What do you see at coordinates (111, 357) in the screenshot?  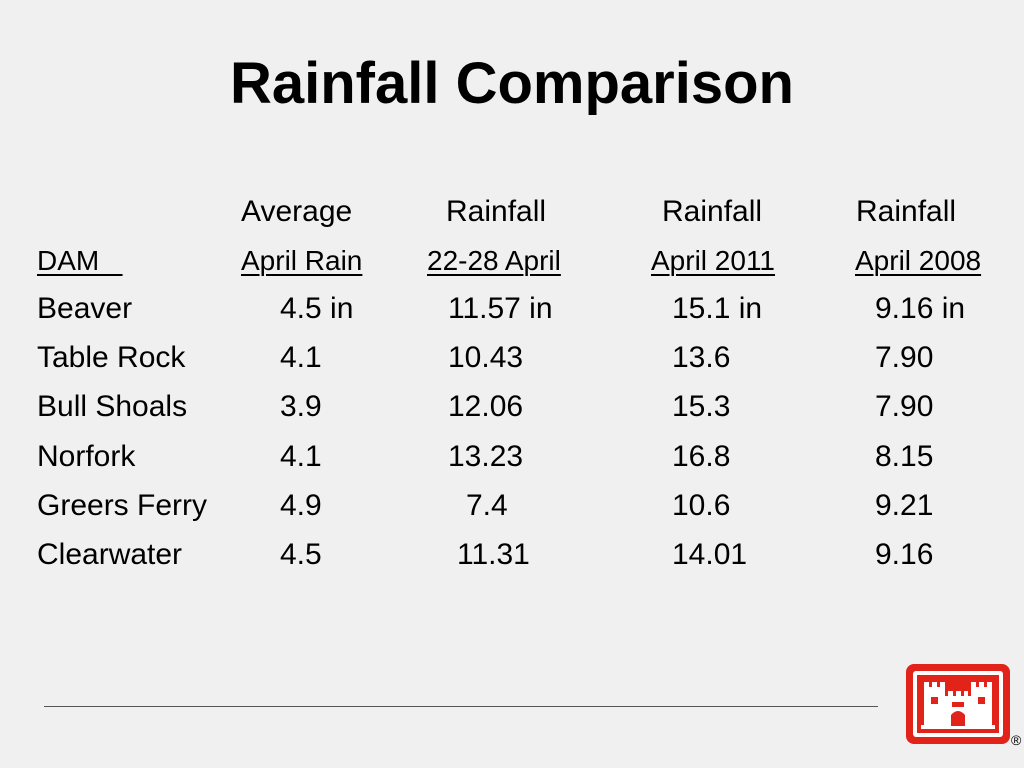 I see `dam-name: Table Rock` at bounding box center [111, 357].